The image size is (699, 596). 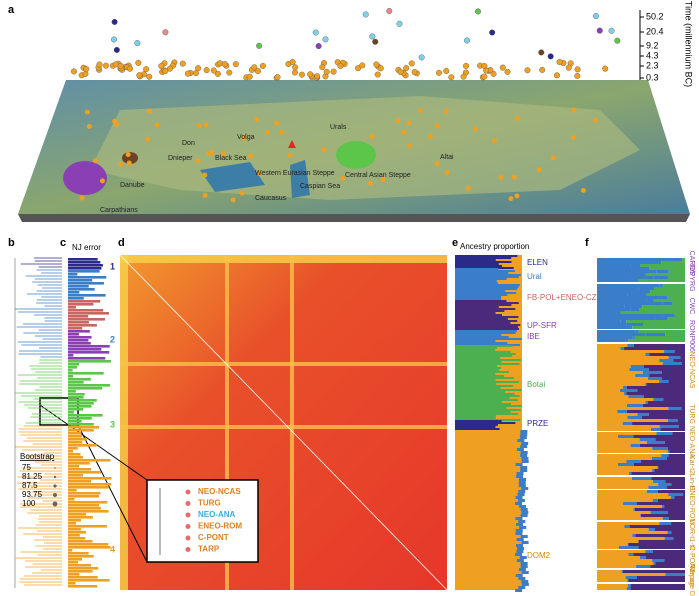 What do you see at coordinates (112, 339) in the screenshot?
I see `cluster-label: 2` at bounding box center [112, 339].